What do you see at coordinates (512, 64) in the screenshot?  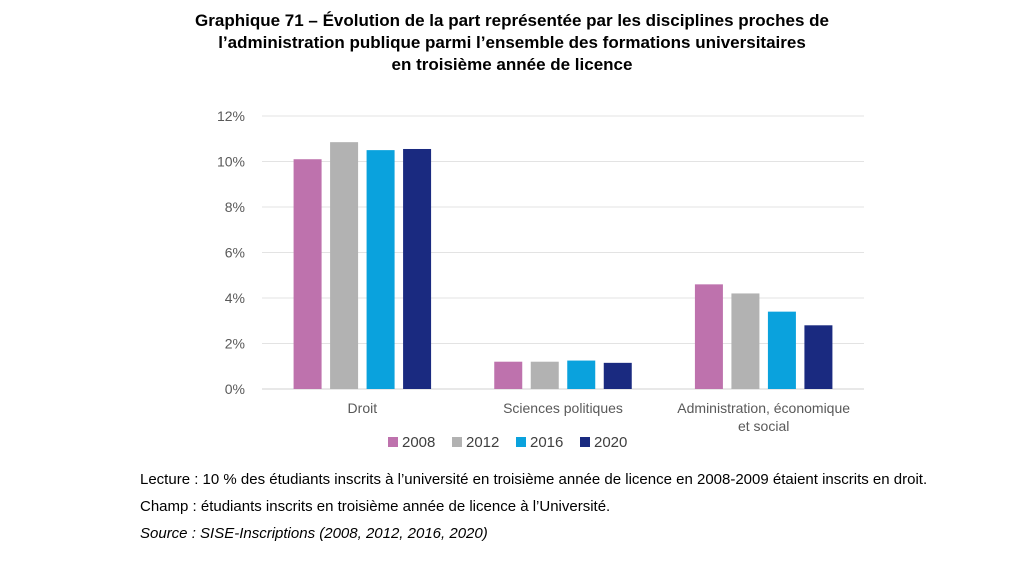 I see `chart-title-line-3: en troisième année de licence` at bounding box center [512, 64].